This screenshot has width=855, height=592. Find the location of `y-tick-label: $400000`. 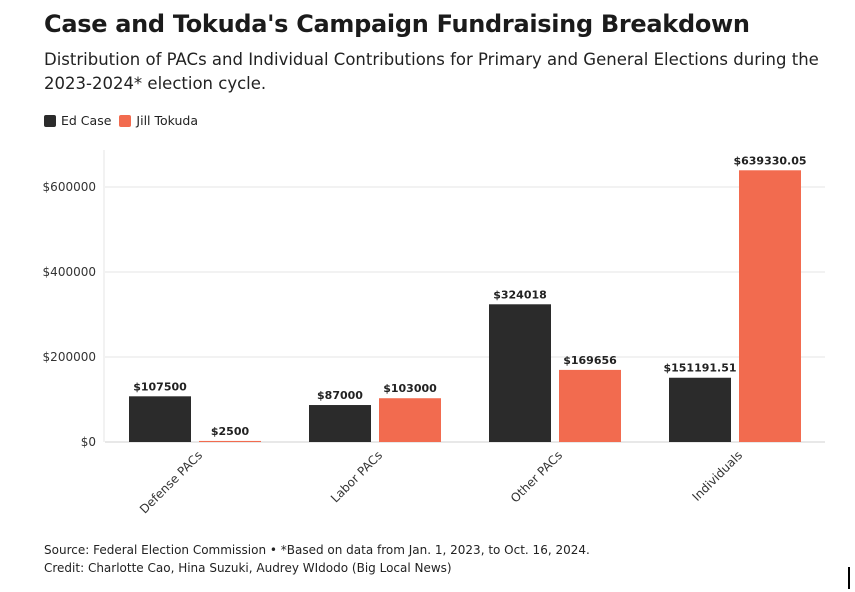

y-tick-label: $400000 is located at coordinates (69, 272).